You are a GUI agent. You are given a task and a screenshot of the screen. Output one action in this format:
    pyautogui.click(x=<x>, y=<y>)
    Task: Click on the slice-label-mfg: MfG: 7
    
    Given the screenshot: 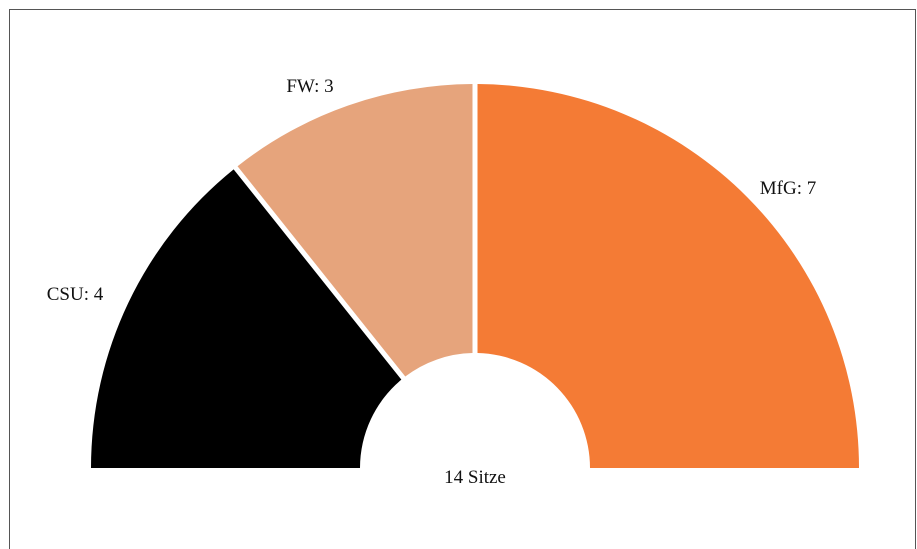 What is the action you would take?
    pyautogui.click(x=788, y=188)
    